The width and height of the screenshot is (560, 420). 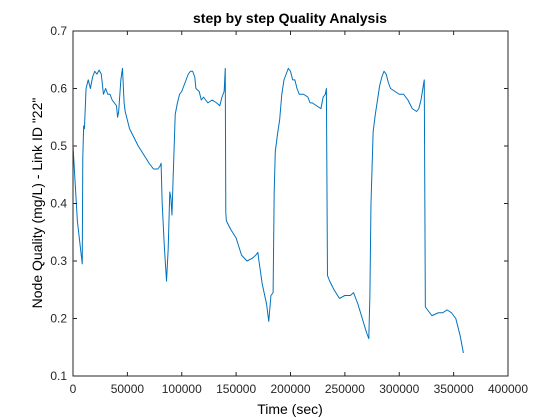 What do you see at coordinates (58, 146) in the screenshot?
I see `y-tick-label: 0.5` at bounding box center [58, 146].